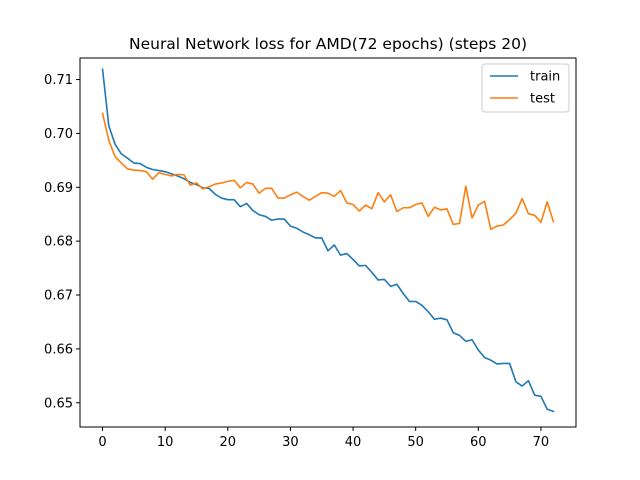  Describe the element at coordinates (102, 442) in the screenshot. I see `x-tick-label: 0` at that location.